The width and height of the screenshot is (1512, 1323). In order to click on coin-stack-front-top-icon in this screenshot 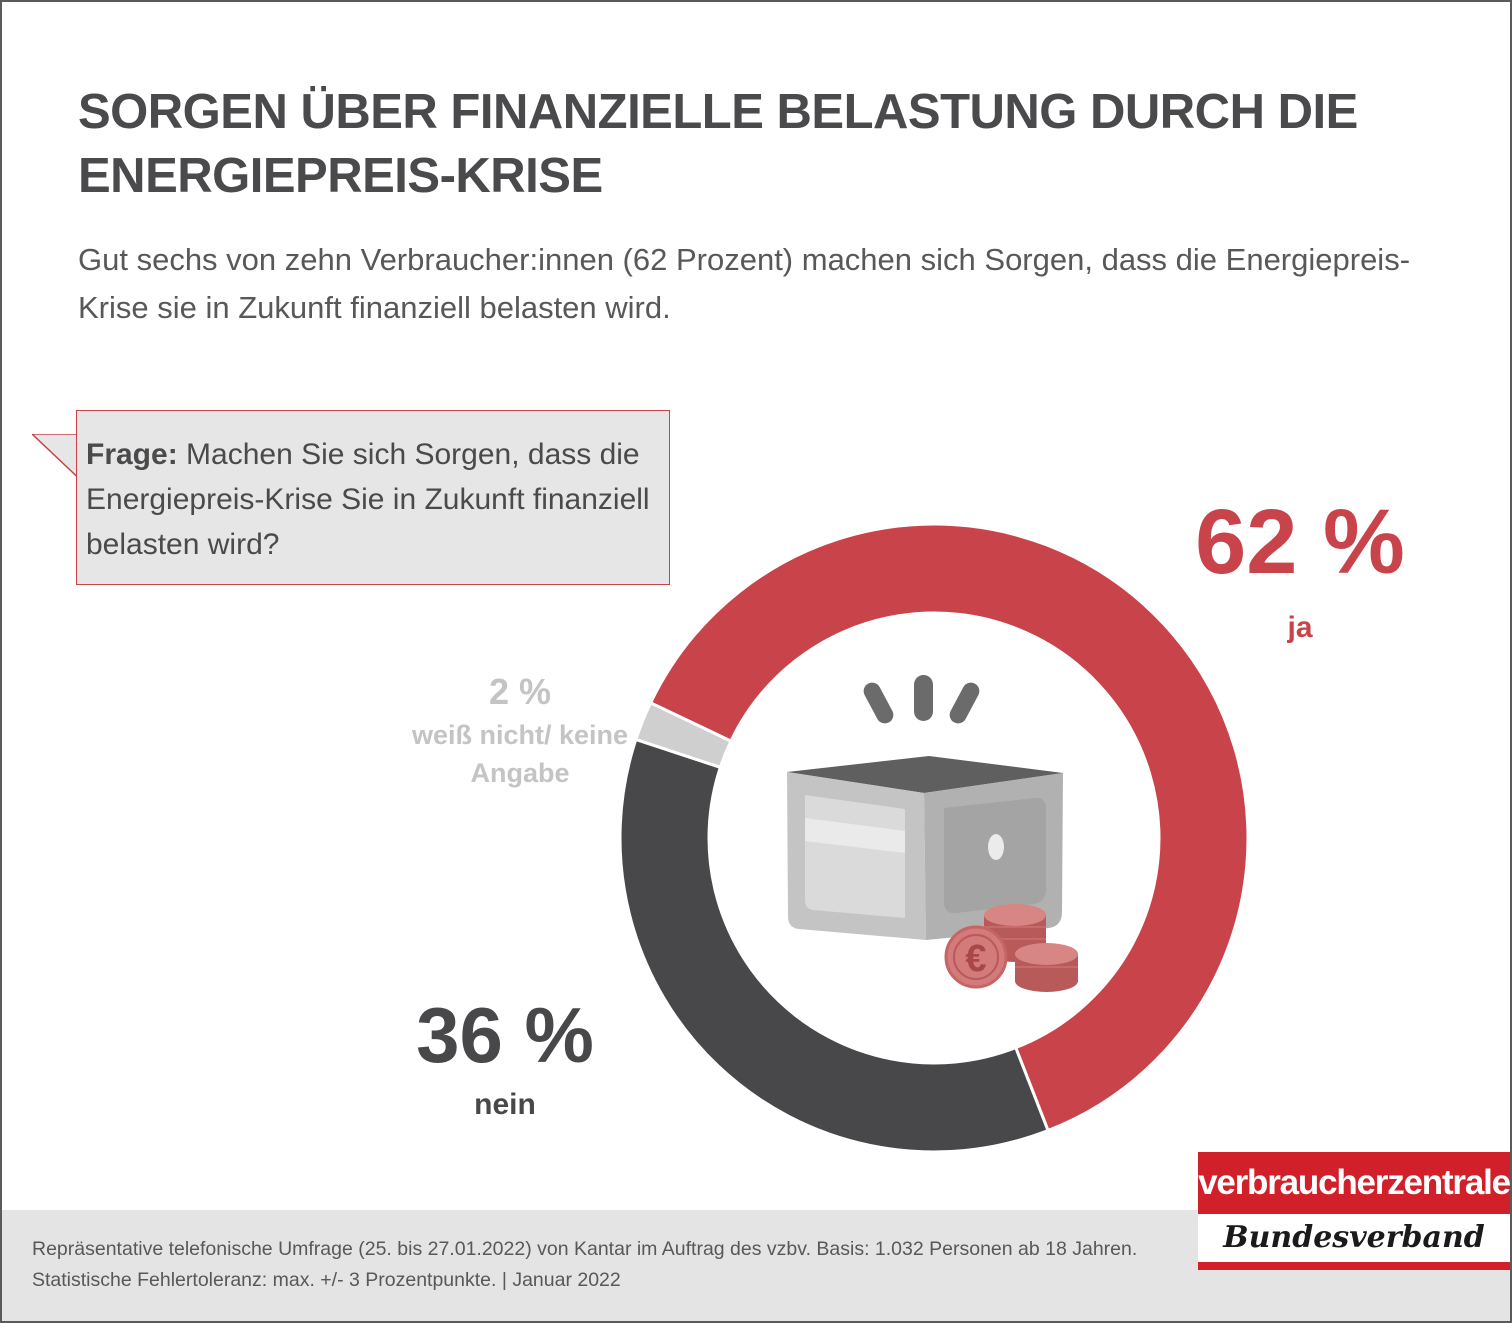, I will do `click(1046, 954)`.